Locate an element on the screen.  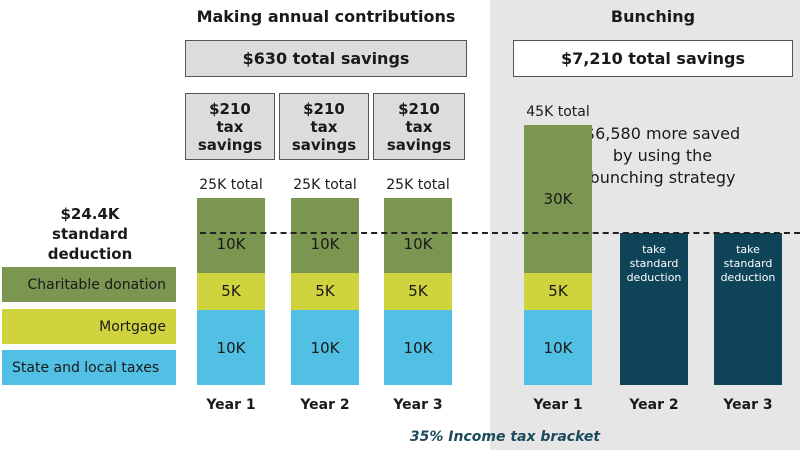
standard-deduction-label: $24.4K standard deduction is located at coordinates (90, 234).